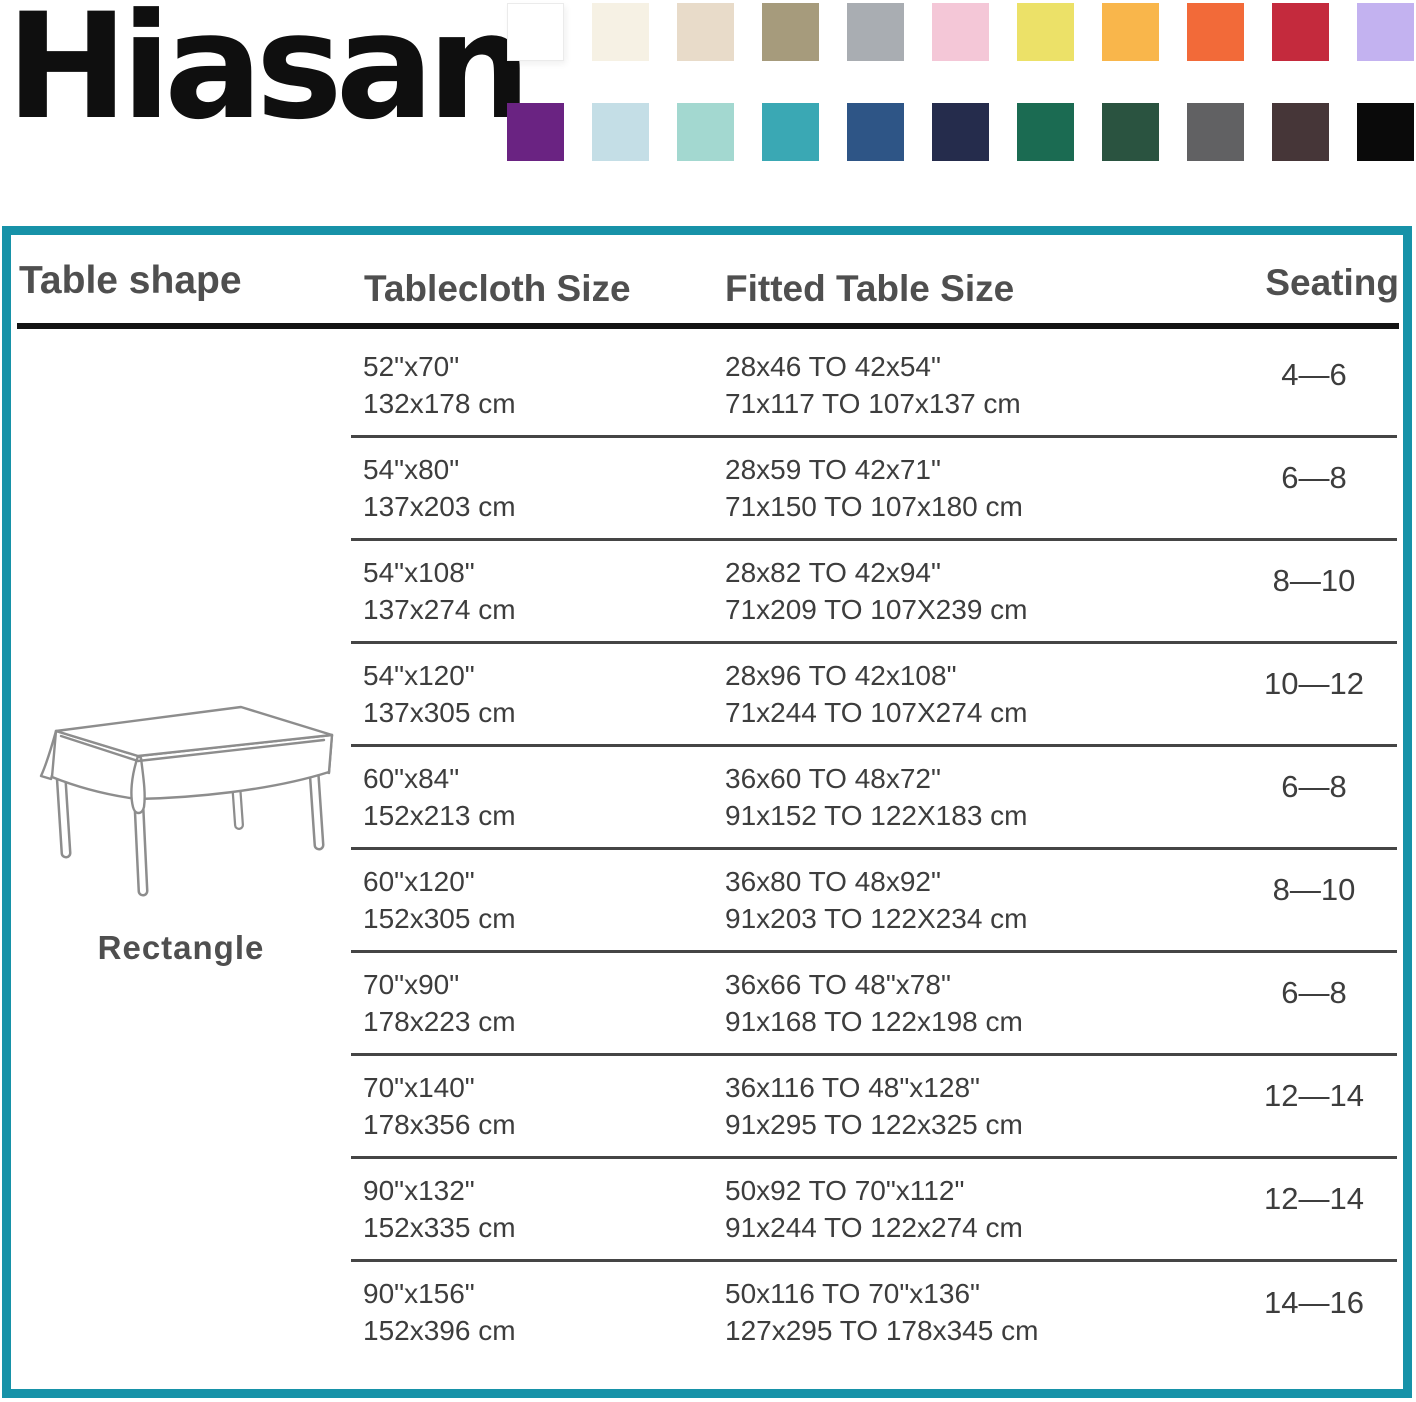 The width and height of the screenshot is (1416, 1402). What do you see at coordinates (1300, 132) in the screenshot?
I see `swatch-dark-brown` at bounding box center [1300, 132].